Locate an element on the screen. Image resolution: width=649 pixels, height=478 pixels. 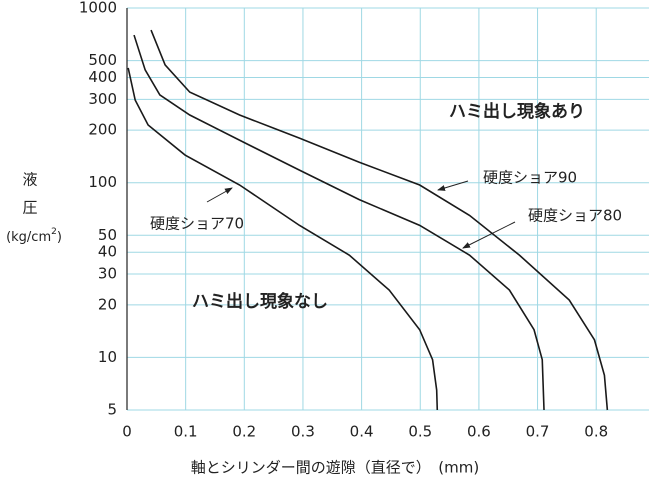
x-tick-label: 0.4 is located at coordinates (362, 432).